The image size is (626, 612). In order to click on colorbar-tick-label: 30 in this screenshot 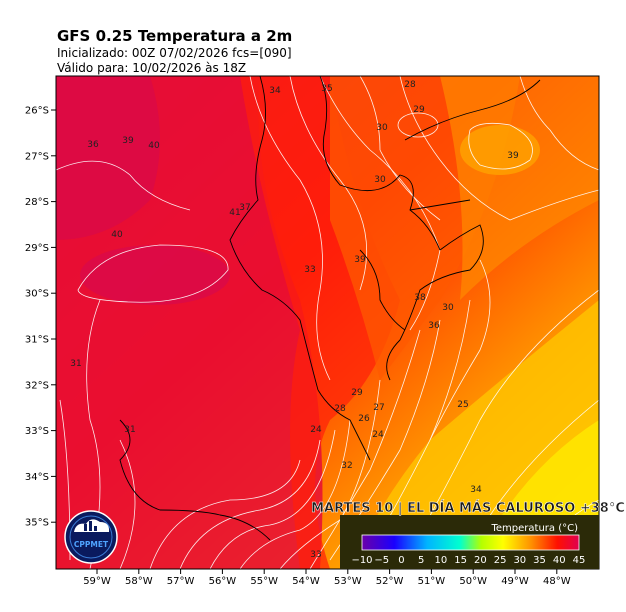, I will do `click(519, 560)`.